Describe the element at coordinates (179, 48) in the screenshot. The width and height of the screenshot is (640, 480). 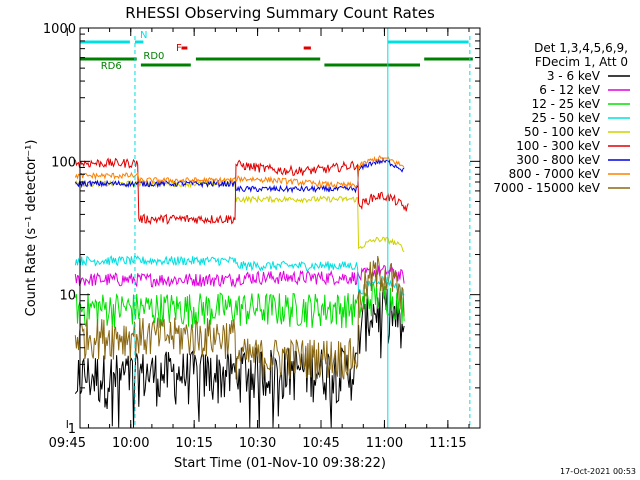
I see `annotation-label-f: F` at that location.